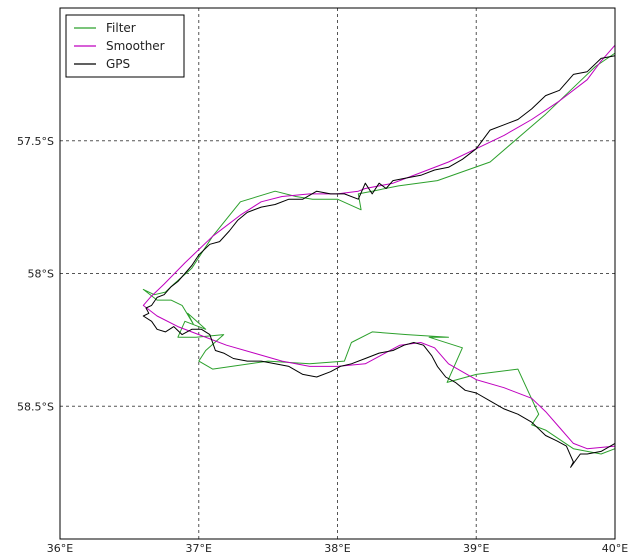 The width and height of the screenshot is (632, 555). What do you see at coordinates (121, 28) in the screenshot?
I see `legend-label-filter: Filter` at bounding box center [121, 28].